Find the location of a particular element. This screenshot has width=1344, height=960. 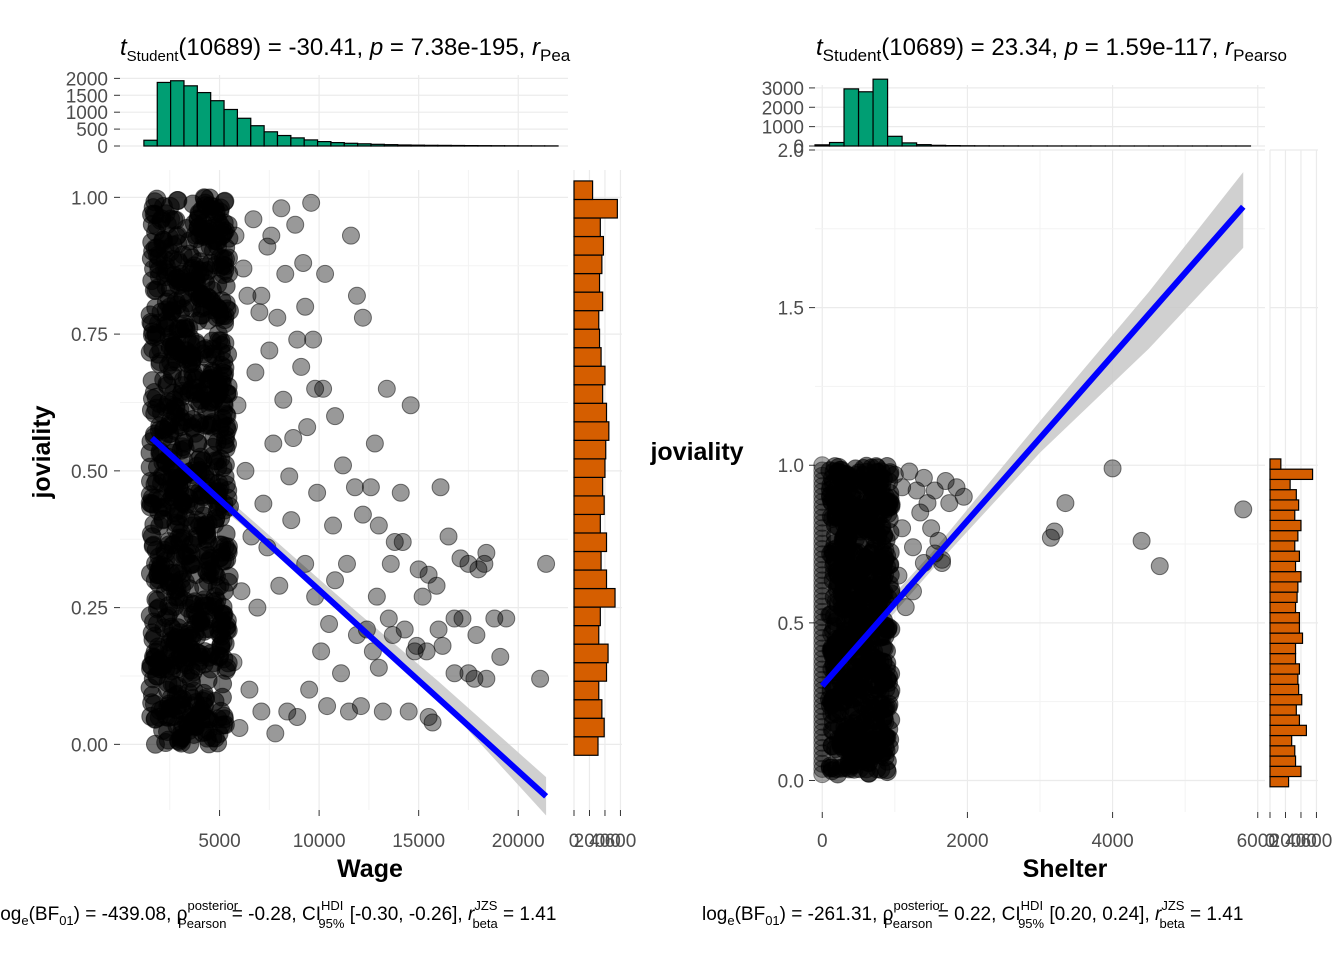

y-tick-label: 1.00 is located at coordinates (89, 198).